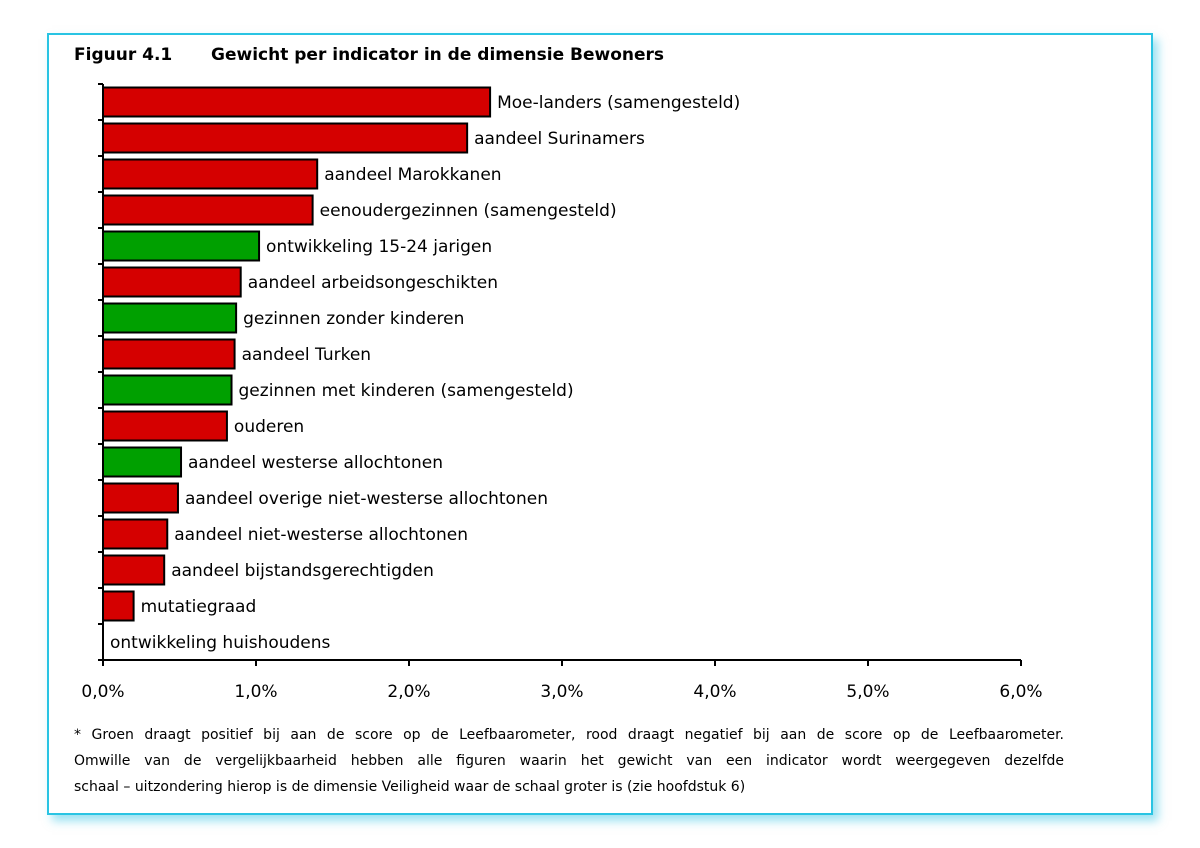 The image size is (1200, 848). Describe the element at coordinates (321, 535) in the screenshot. I see `bar-label-12: aandeel niet-westerse allochtonen` at that location.